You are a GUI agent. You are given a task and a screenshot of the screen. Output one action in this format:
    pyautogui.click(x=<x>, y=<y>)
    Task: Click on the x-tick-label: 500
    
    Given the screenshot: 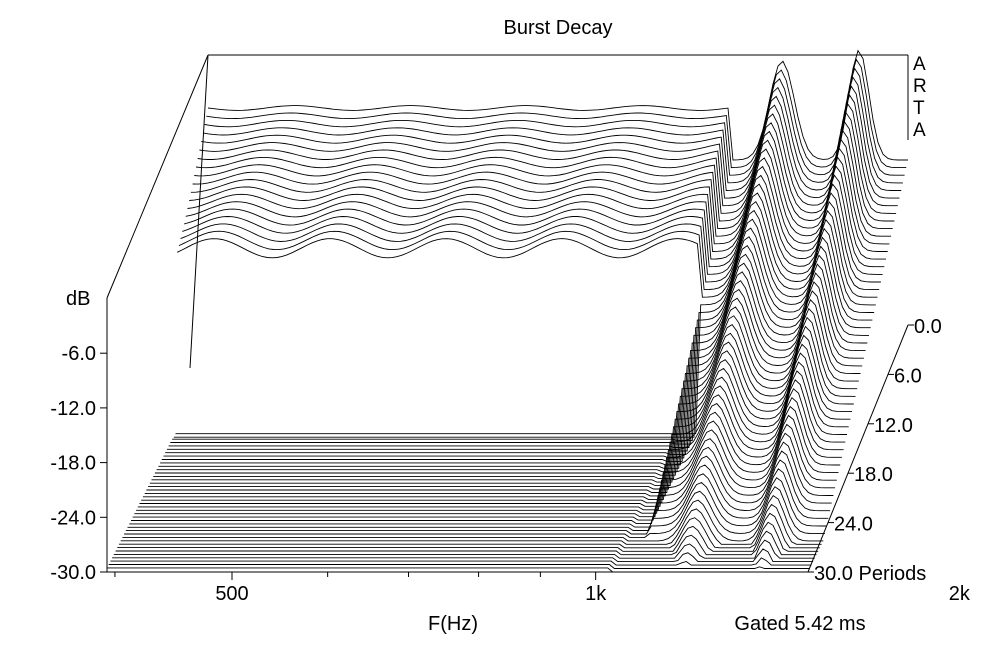 What is the action you would take?
    pyautogui.click(x=231, y=594)
    